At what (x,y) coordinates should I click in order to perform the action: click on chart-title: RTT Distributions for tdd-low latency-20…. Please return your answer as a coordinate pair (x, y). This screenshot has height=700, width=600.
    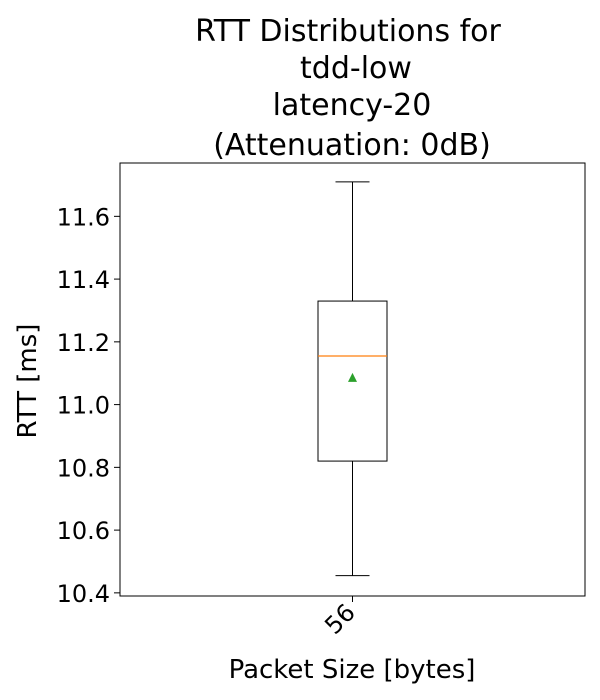
    Looking at the image, I should click on (348, 88).